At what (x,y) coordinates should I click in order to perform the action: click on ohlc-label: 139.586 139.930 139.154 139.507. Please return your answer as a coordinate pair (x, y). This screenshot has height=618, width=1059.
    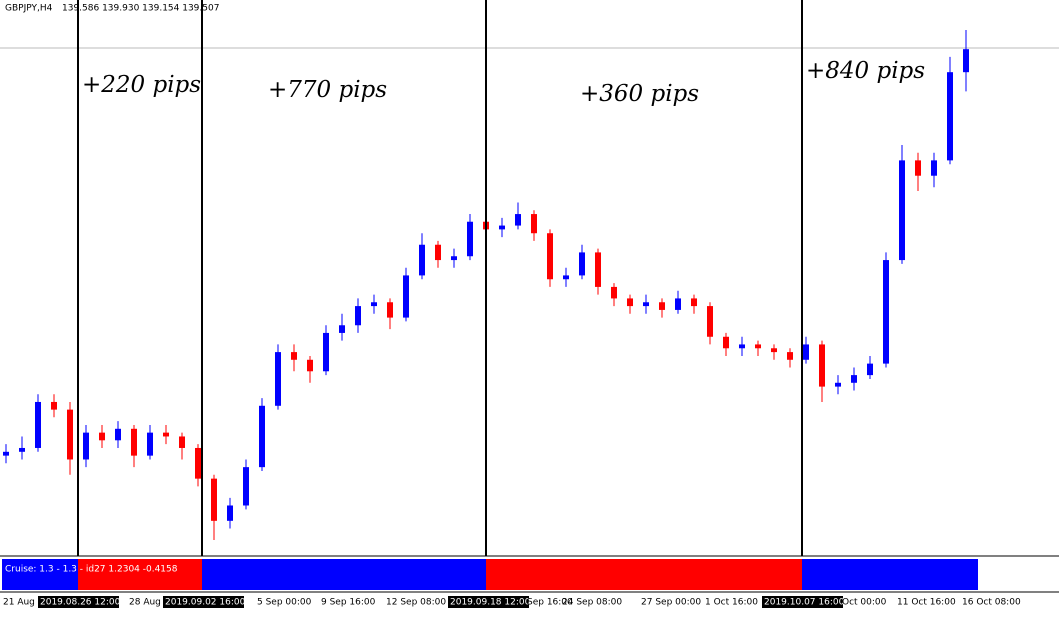
    Looking at the image, I should click on (140, 9).